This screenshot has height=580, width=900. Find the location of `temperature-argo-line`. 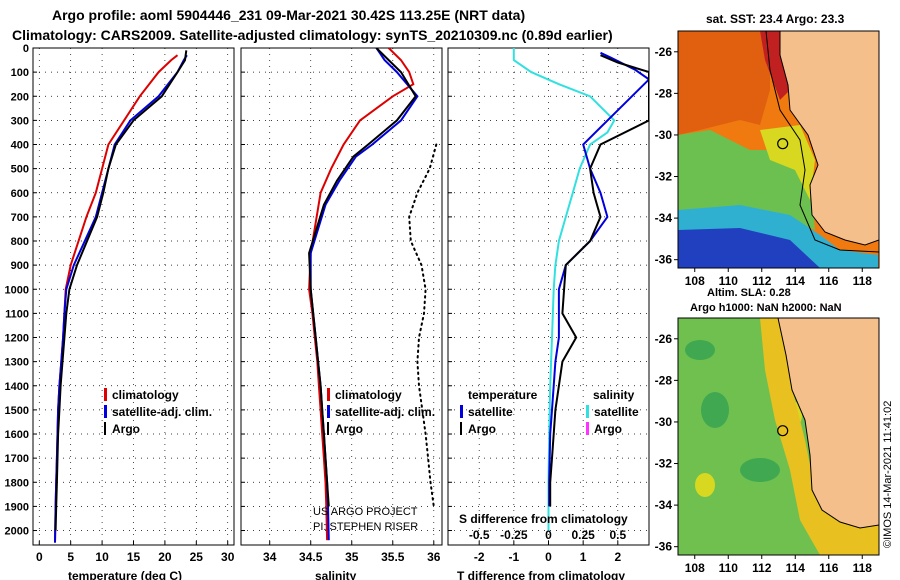

temperature-argo-line is located at coordinates (121, 290).